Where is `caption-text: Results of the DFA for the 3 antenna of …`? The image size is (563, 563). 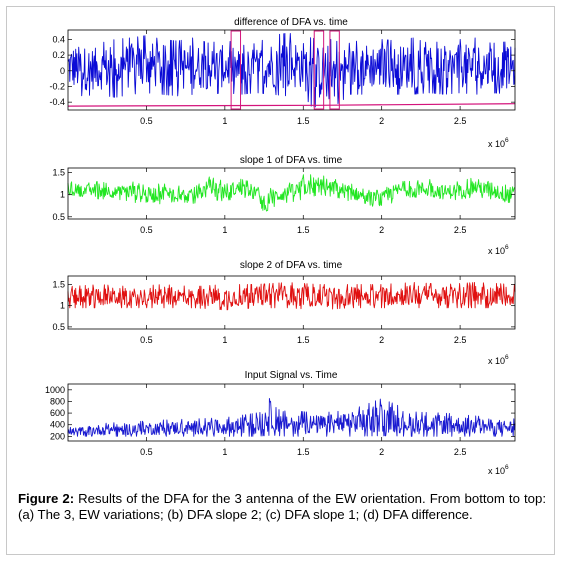
caption-text: Results of the DFA for the 3 antenna of … is located at coordinates (282, 506).